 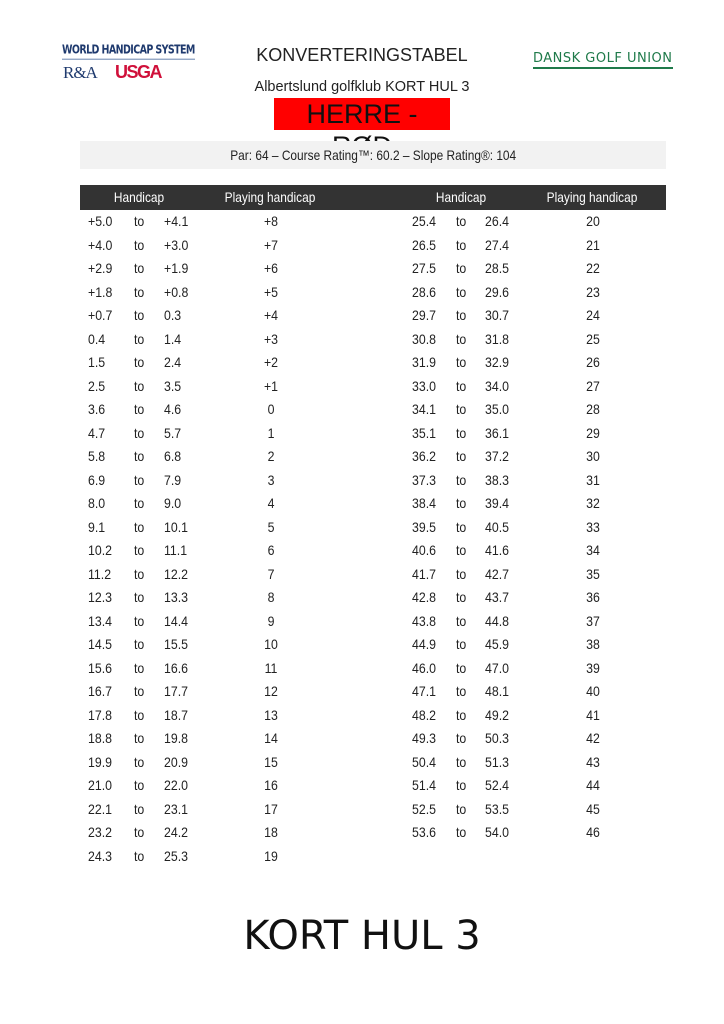 What do you see at coordinates (271, 855) in the screenshot?
I see `playing-handicap: 19` at bounding box center [271, 855].